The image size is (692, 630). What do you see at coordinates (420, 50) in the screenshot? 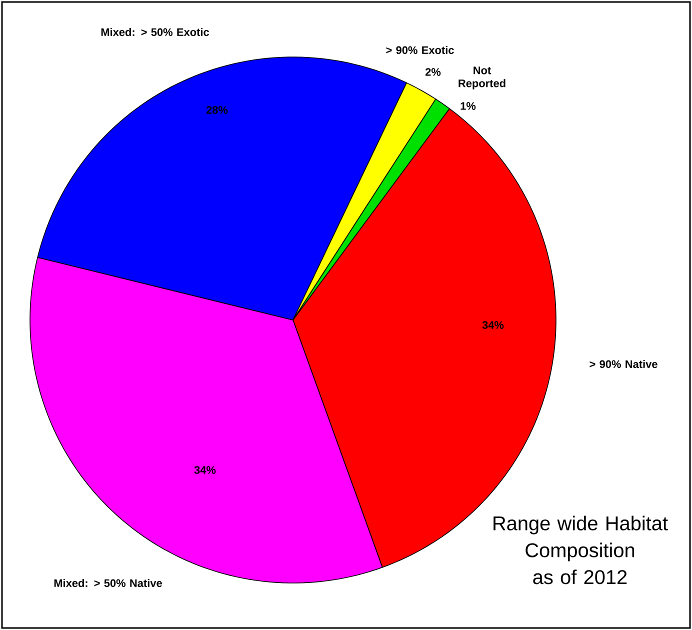
I see `slice-label: > 90% Exotic` at bounding box center [420, 50].